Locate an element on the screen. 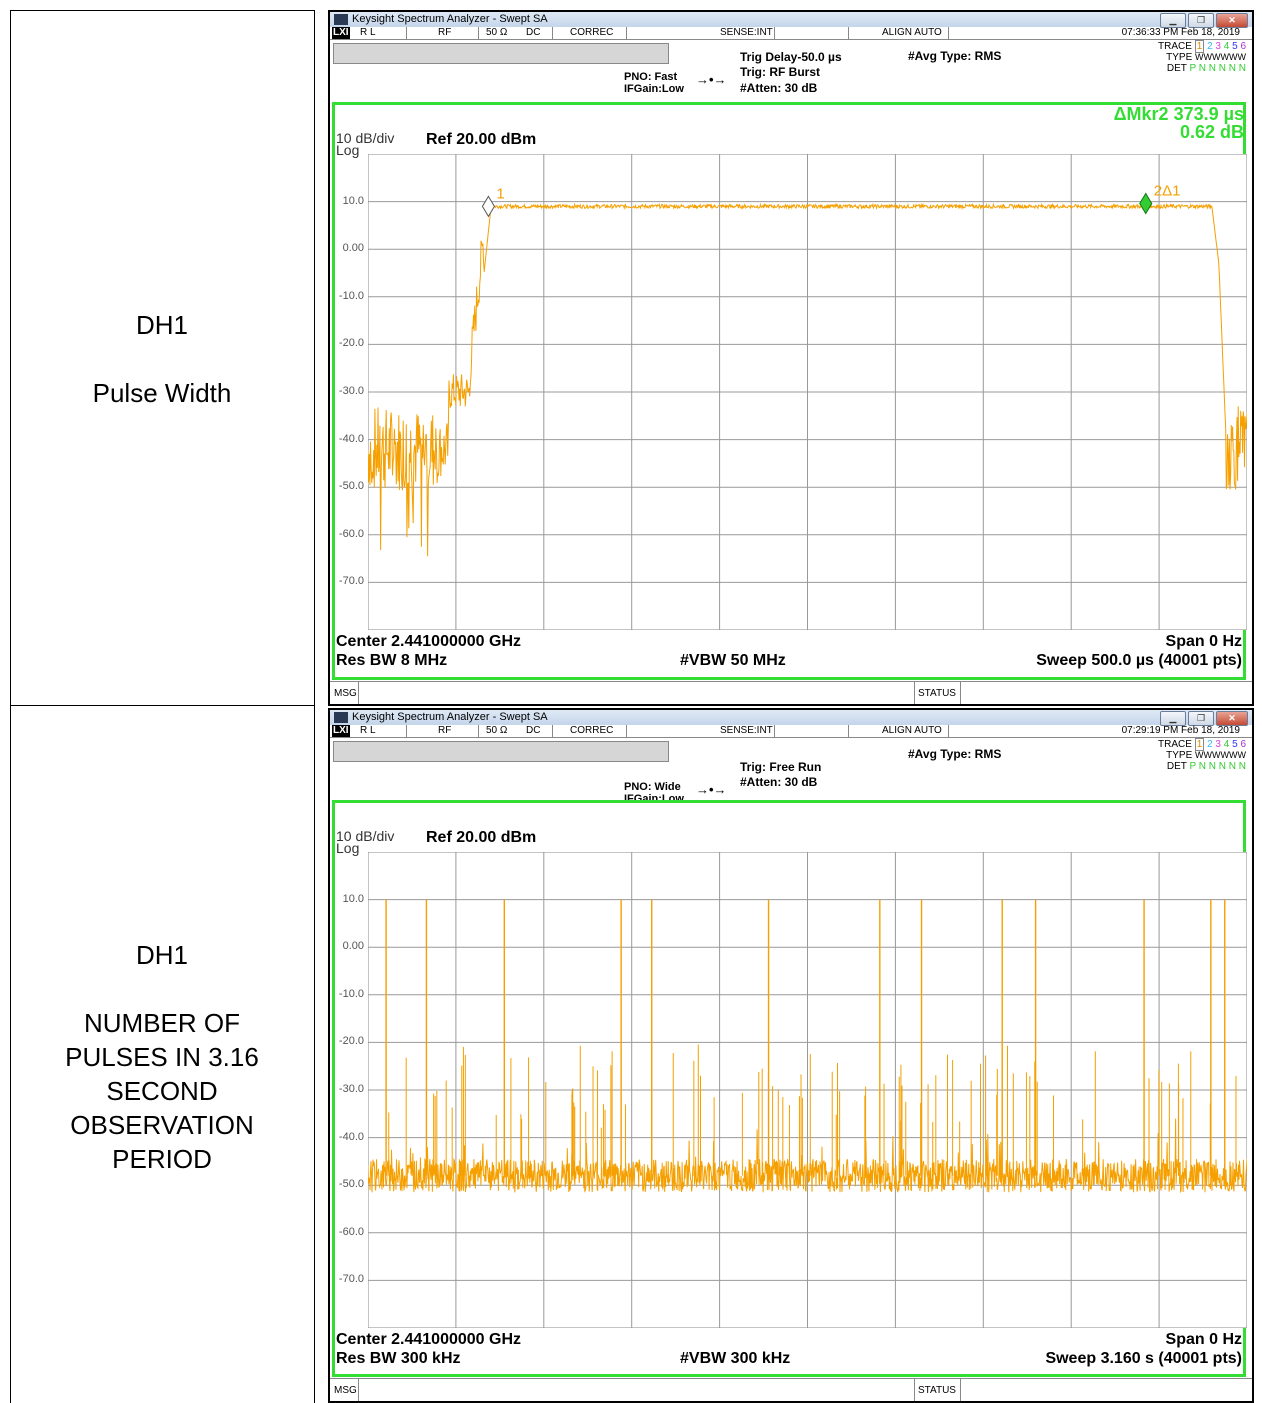 This screenshot has height=1403, width=1262. marker-level: 0.62 dB is located at coordinates (1211, 132).